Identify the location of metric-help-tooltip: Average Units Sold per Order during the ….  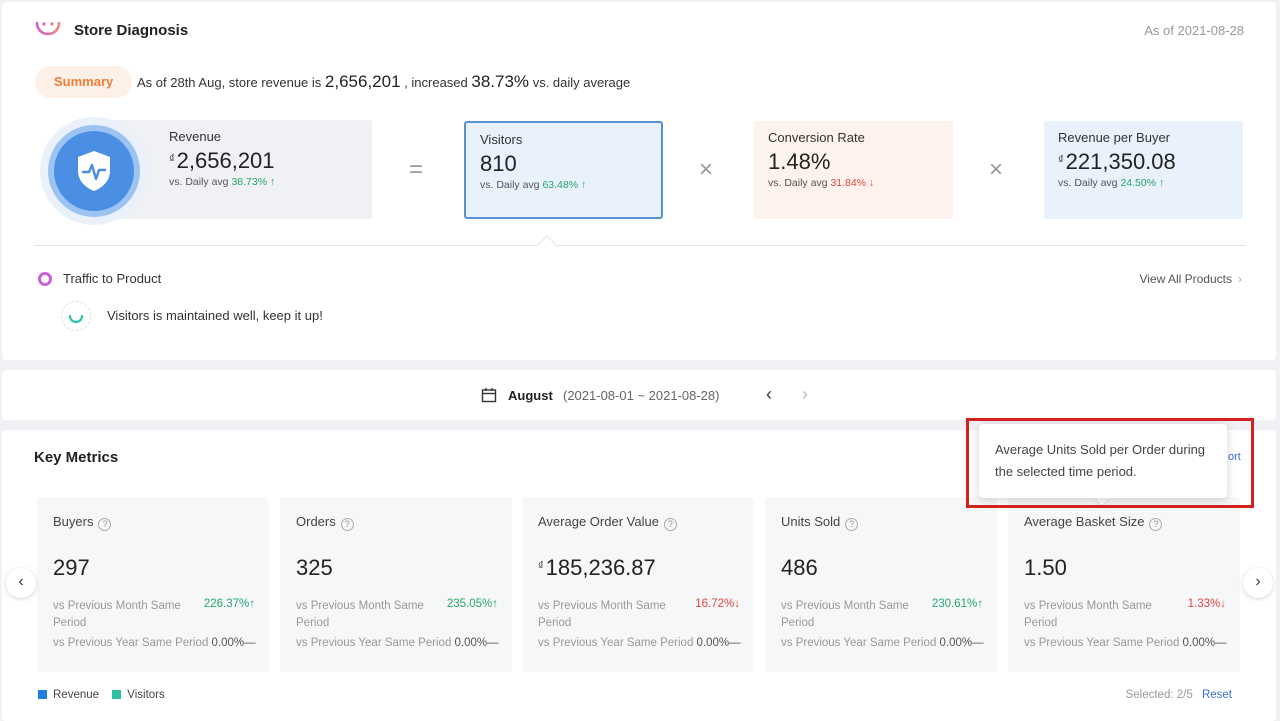
(1103, 461).